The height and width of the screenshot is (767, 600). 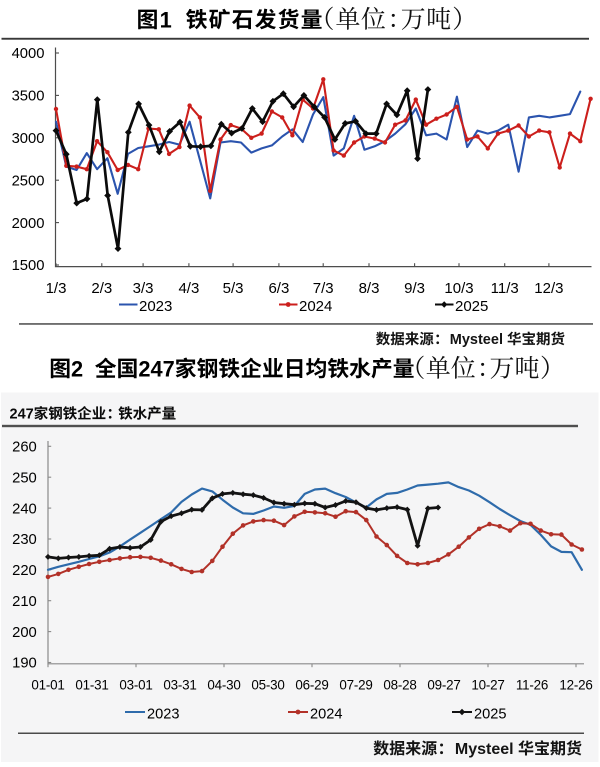 I want to click on svg-text: 10/3, so click(x=458, y=288).